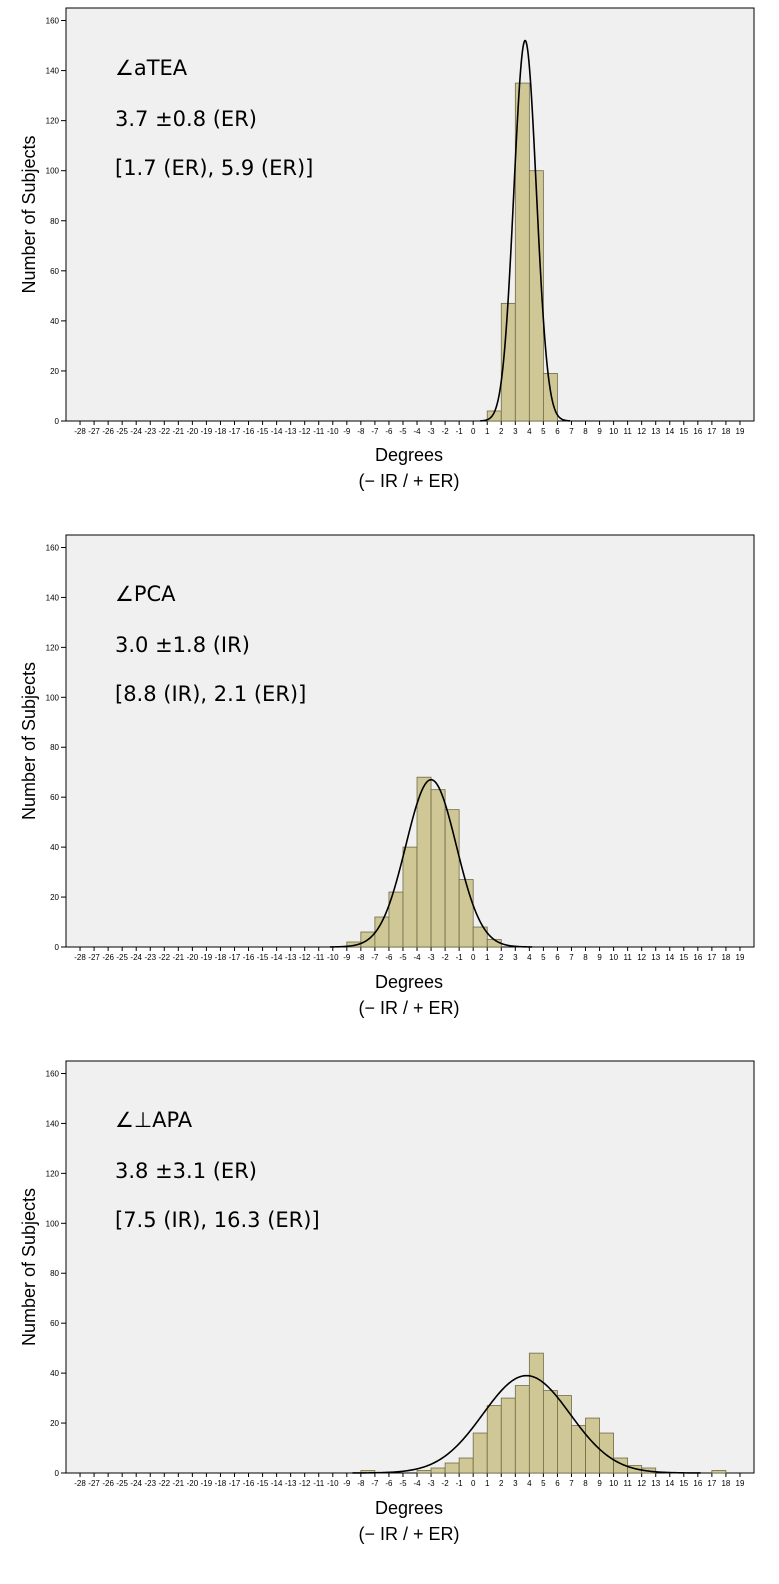  I want to click on normal-curve, so click(526, 1424).